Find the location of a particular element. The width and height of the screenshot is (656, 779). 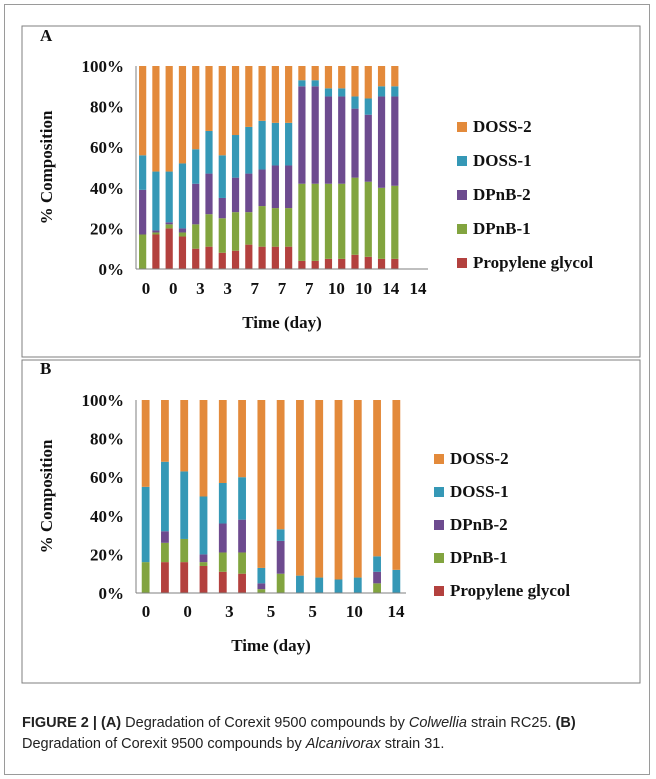

x-tick-label: 14 is located at coordinates (397, 611).